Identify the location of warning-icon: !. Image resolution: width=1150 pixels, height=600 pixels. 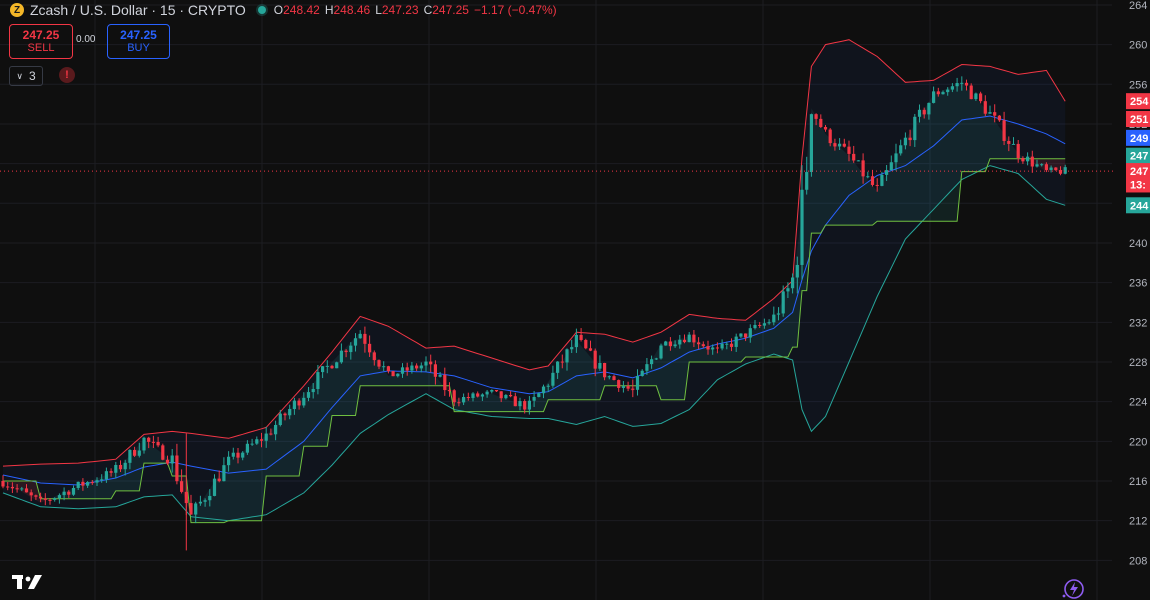
(67, 75).